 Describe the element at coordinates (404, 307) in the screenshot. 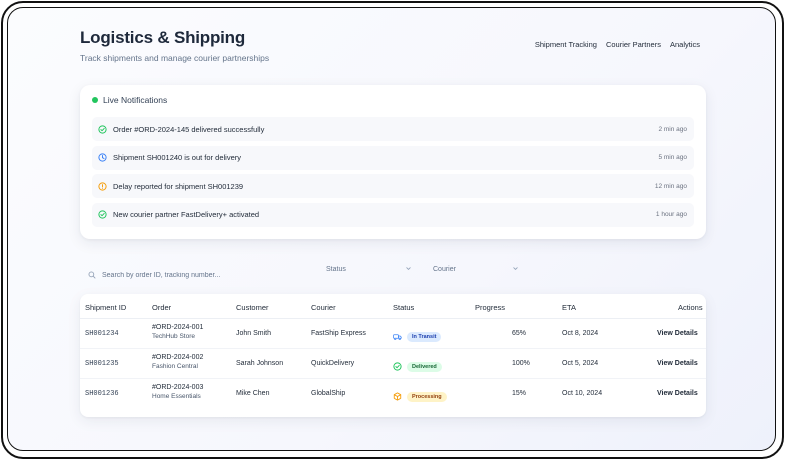

I see `col-header-status: Status` at that location.